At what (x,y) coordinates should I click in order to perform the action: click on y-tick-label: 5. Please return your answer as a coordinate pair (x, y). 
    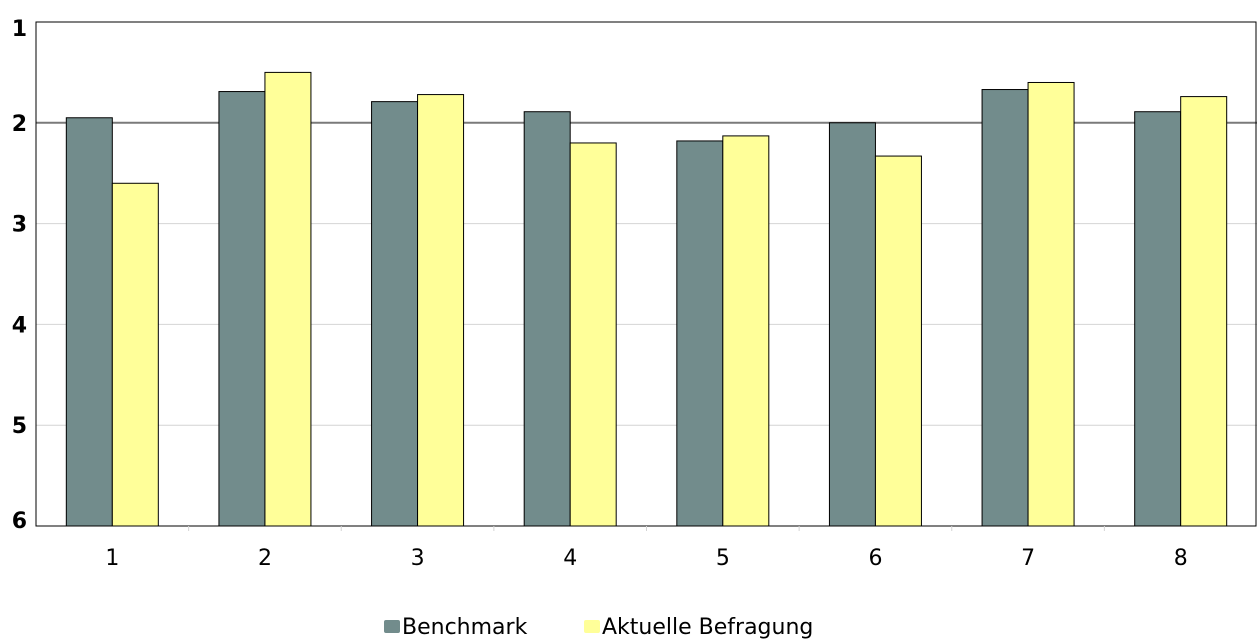
    Looking at the image, I should click on (19, 426).